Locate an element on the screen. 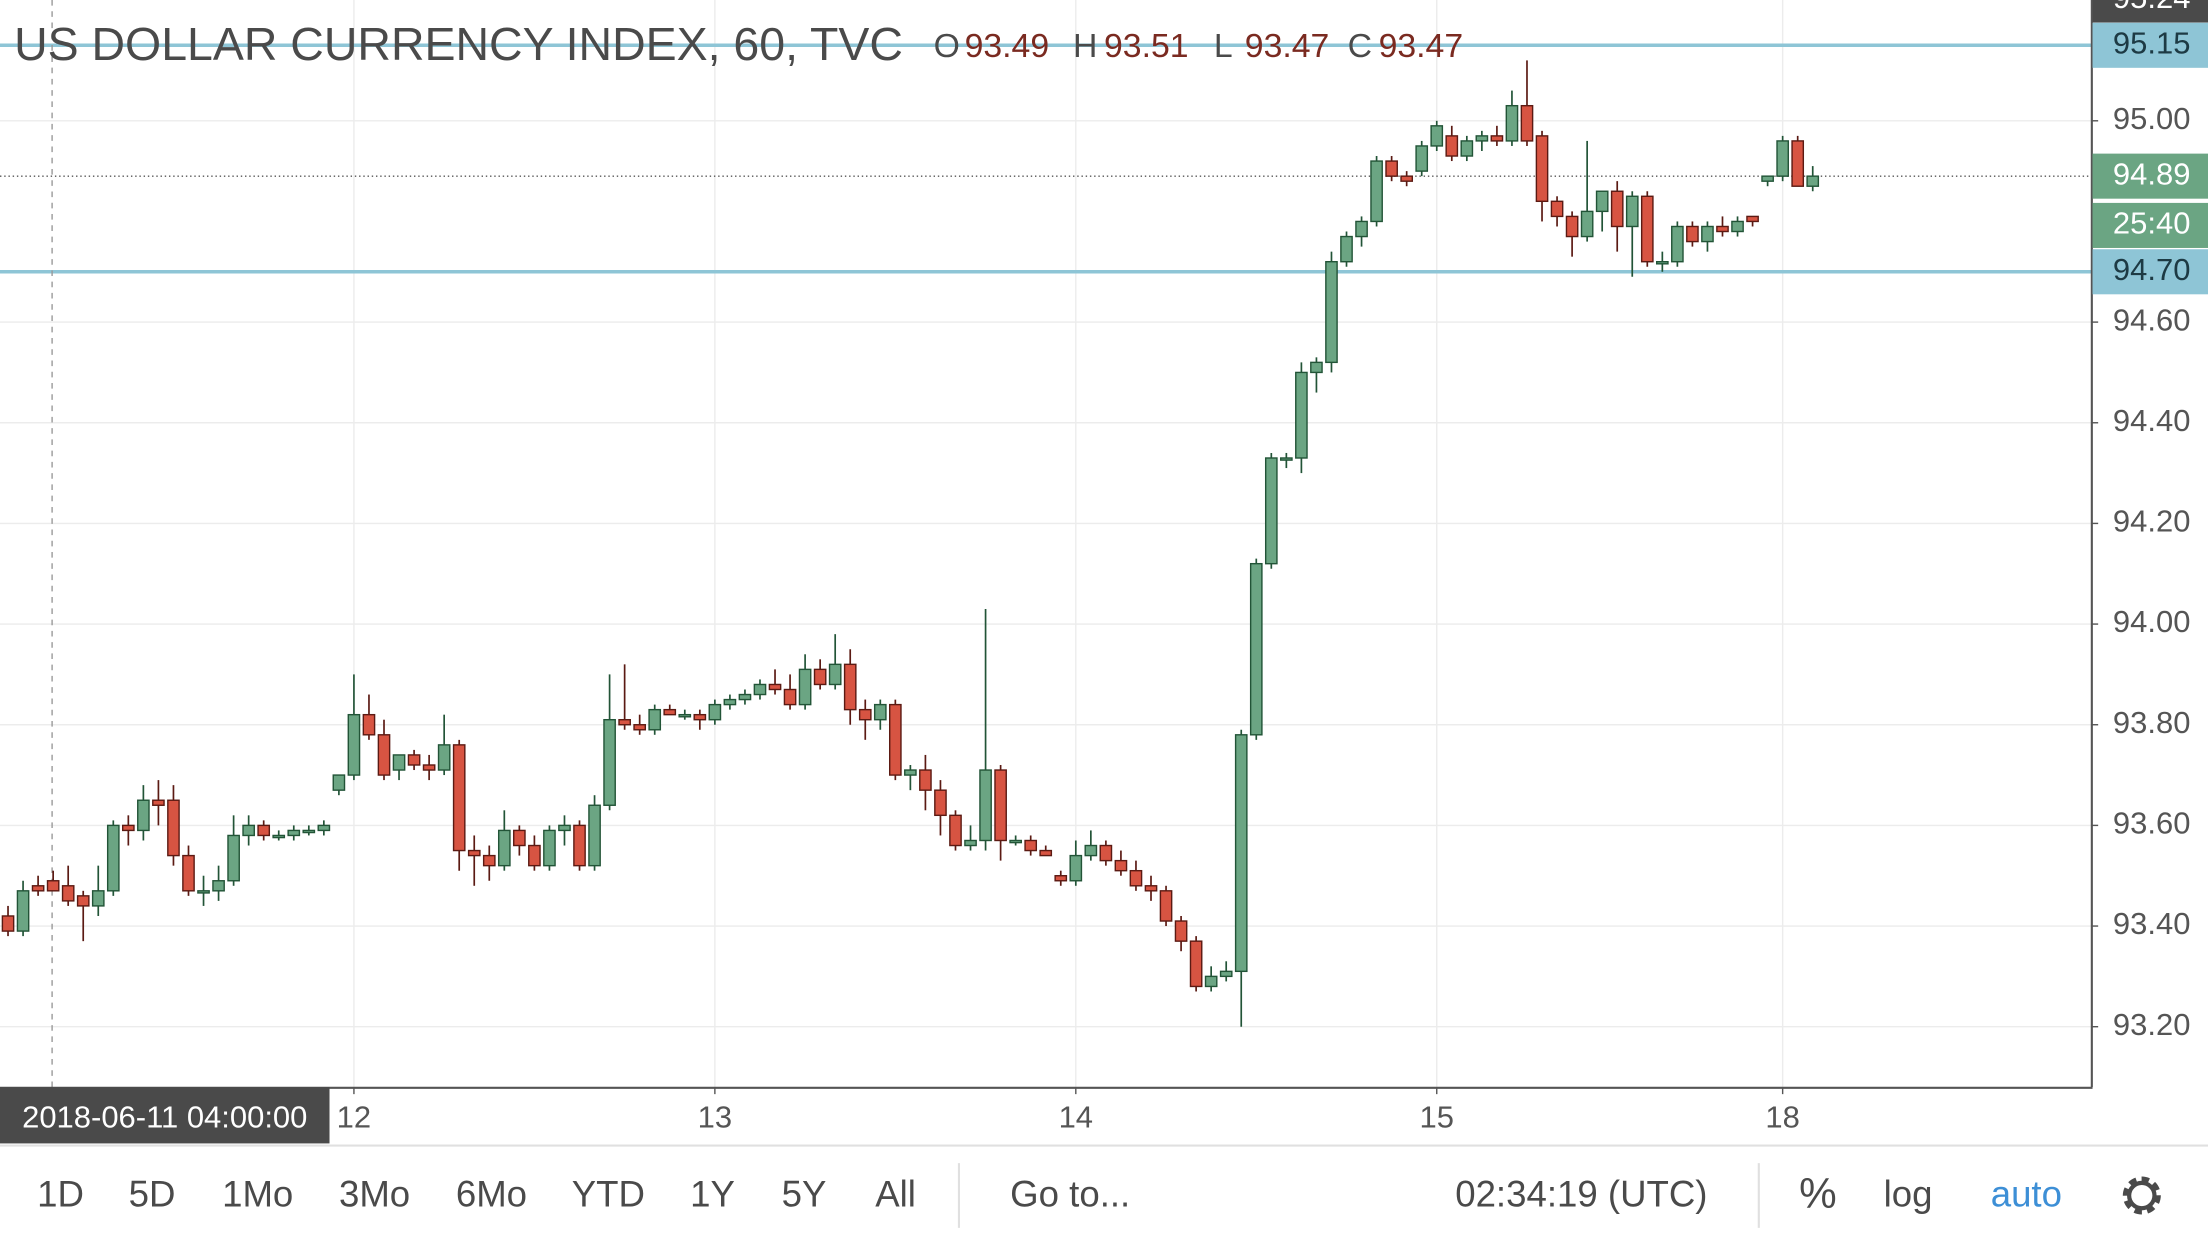 The image size is (2208, 1242). range-button: 1Y is located at coordinates (712, 1194).